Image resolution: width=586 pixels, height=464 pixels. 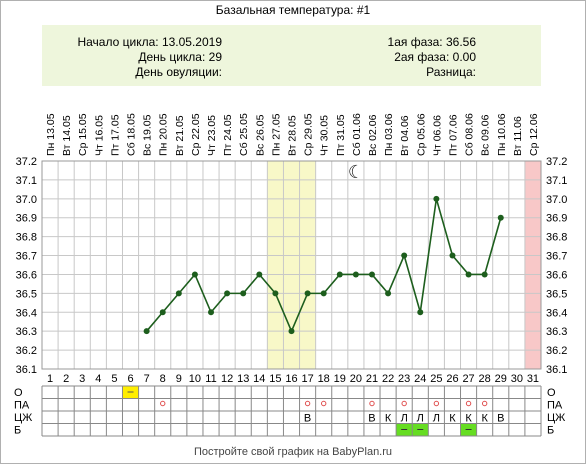 What do you see at coordinates (420, 379) in the screenshot?
I see `day-number: 24` at bounding box center [420, 379].